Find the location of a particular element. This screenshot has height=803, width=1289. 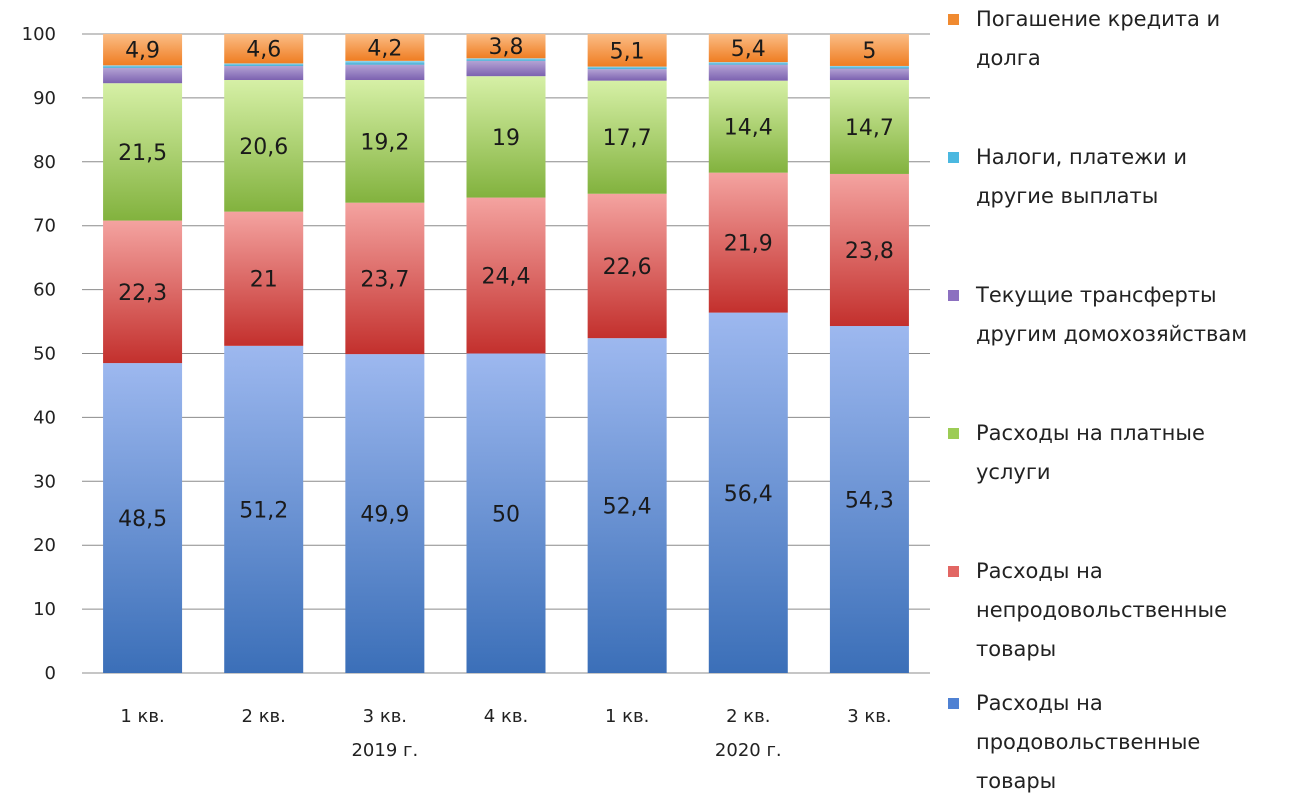

data-label: 19 is located at coordinates (506, 138).